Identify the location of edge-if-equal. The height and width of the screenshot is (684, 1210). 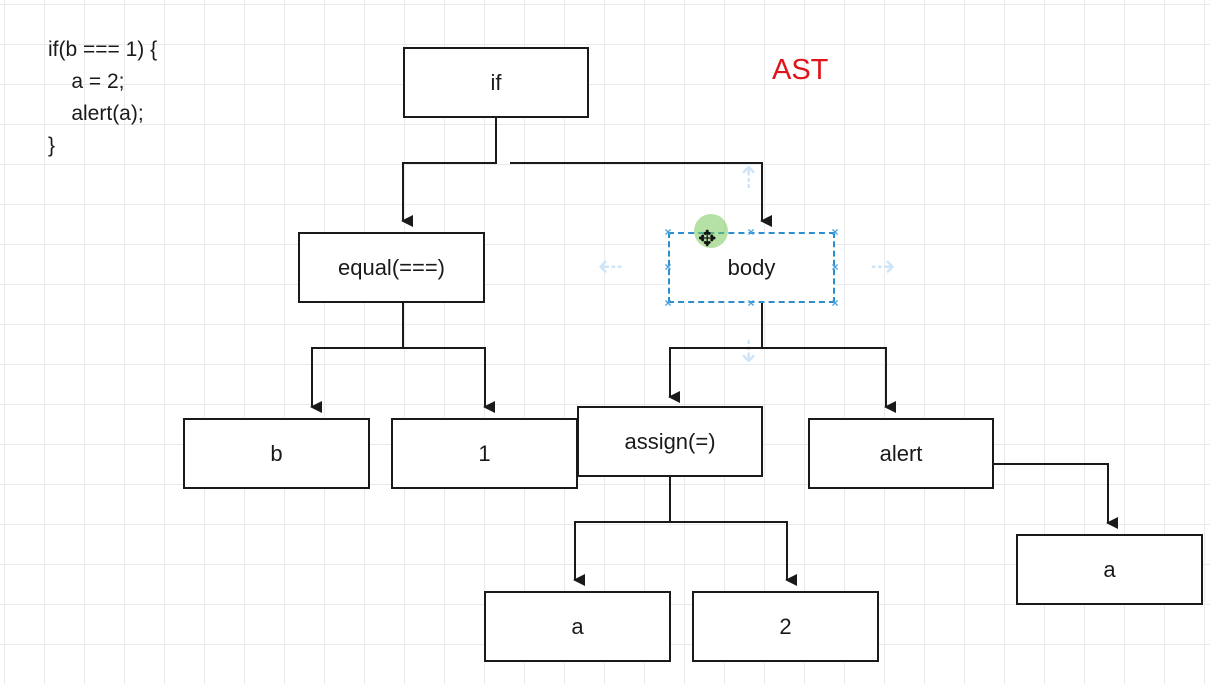
(449, 172).